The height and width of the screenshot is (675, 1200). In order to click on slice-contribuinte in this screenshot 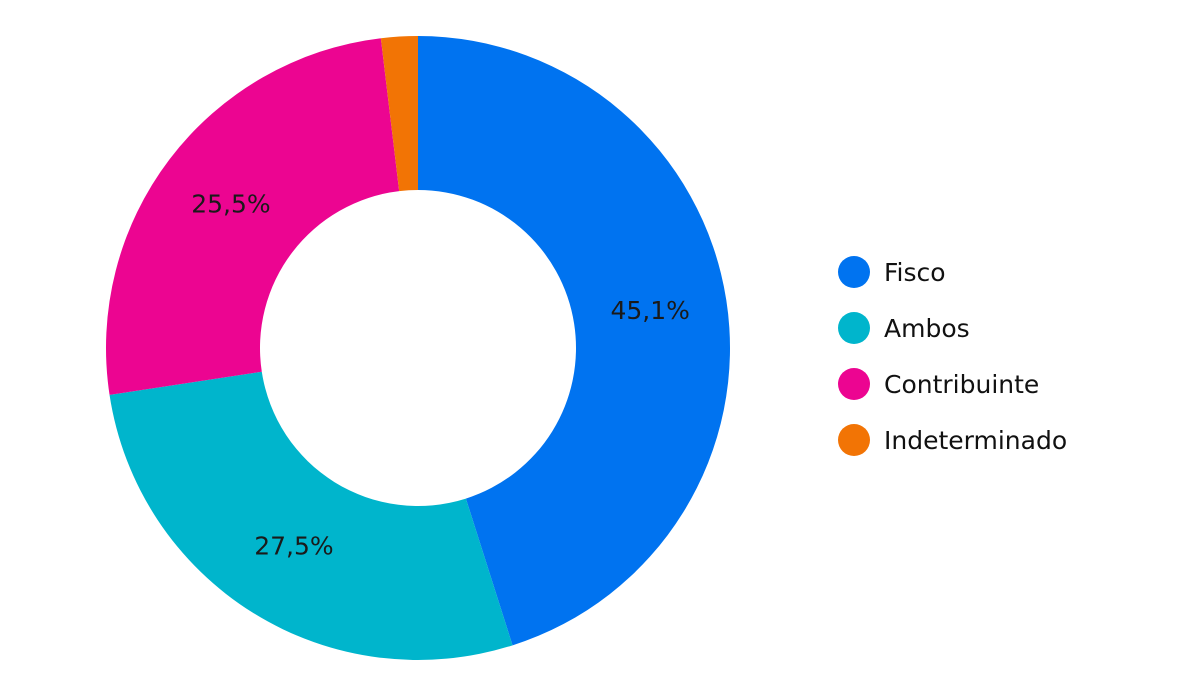, I will do `click(253, 216)`.